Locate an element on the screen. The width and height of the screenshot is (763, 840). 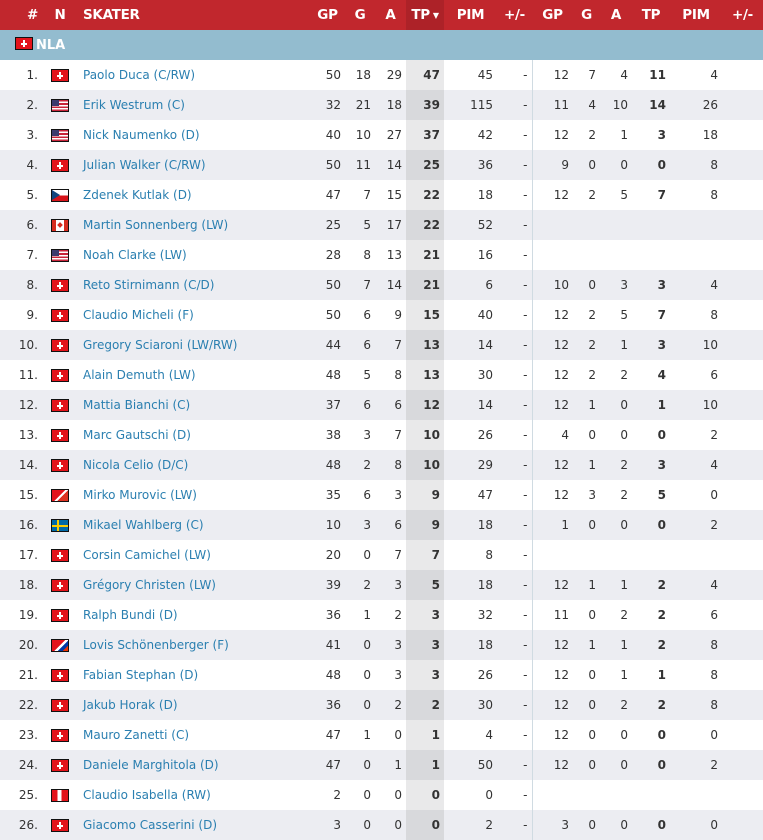
player-link: Reto Stirnimann (C/D) is located at coordinates (149, 285).